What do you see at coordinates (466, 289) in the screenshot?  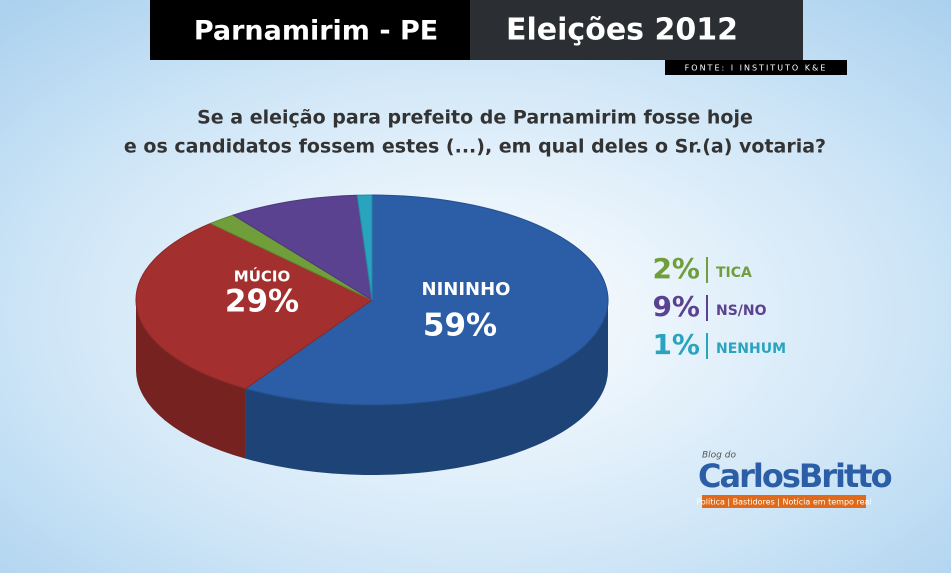 I see `slice-label: NININHO` at bounding box center [466, 289].